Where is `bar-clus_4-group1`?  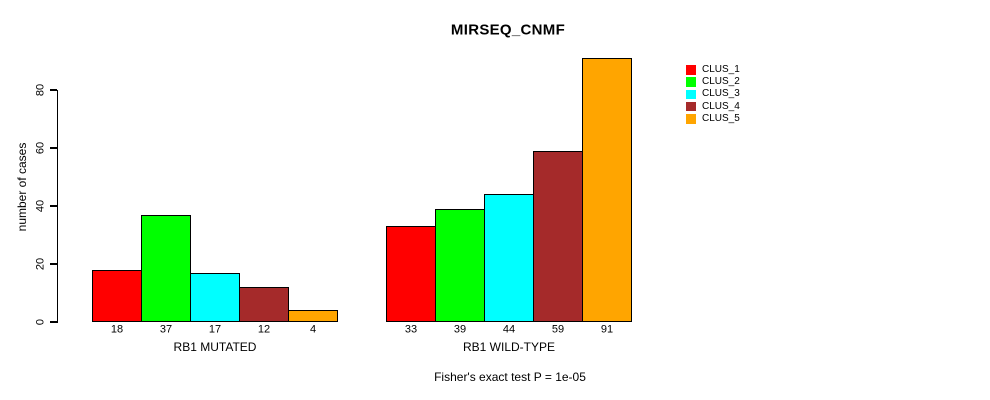
bar-clus_4-group1 is located at coordinates (264, 304).